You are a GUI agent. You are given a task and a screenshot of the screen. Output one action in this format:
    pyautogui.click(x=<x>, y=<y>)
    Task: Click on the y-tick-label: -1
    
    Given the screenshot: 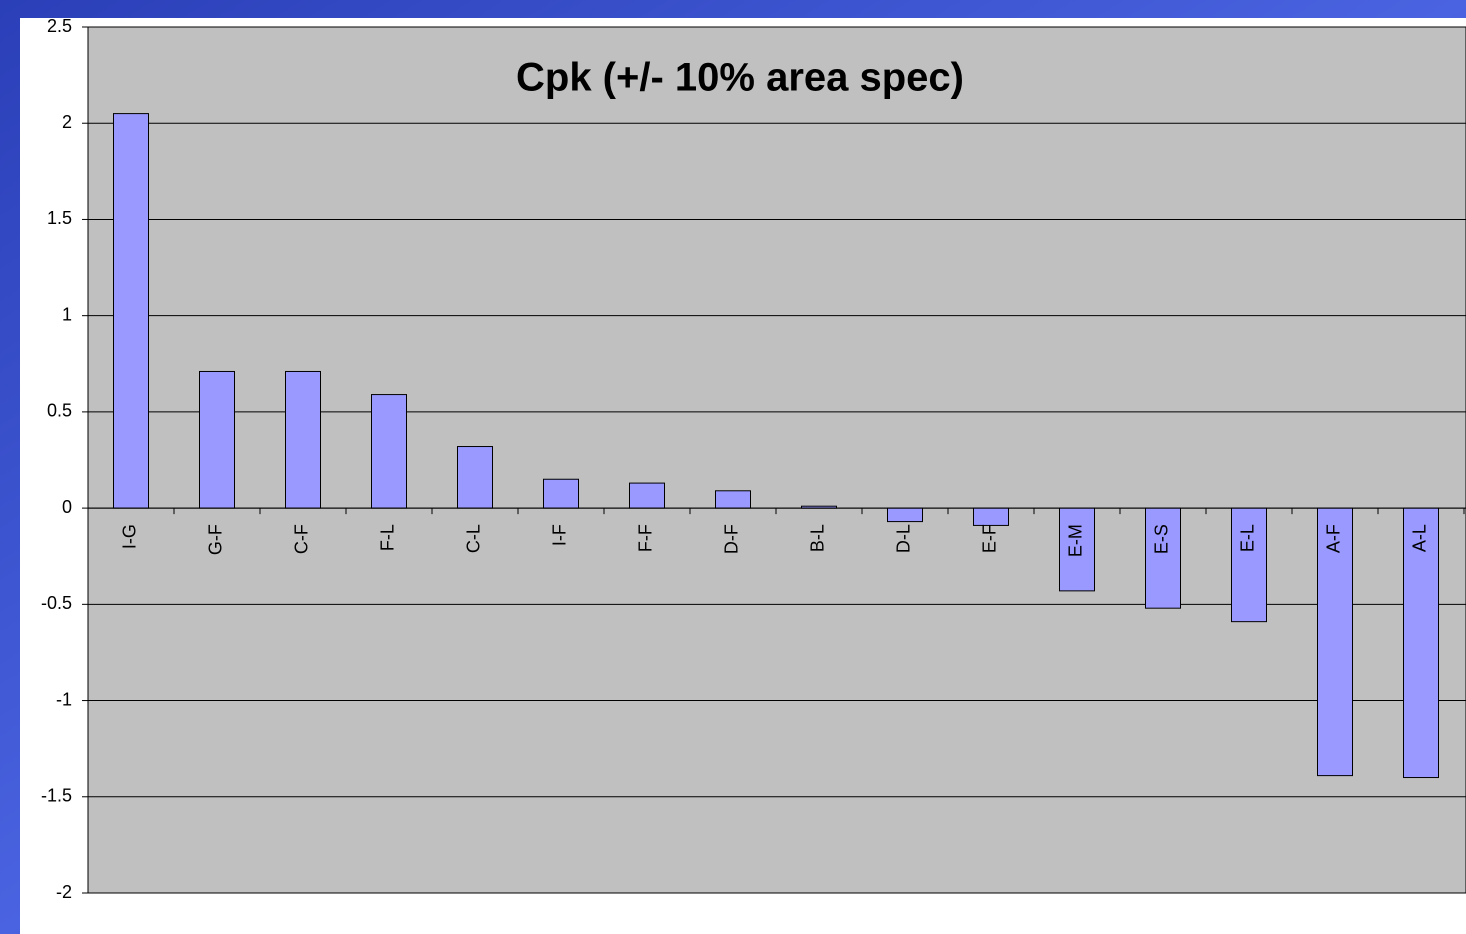 What is the action you would take?
    pyautogui.click(x=64, y=699)
    